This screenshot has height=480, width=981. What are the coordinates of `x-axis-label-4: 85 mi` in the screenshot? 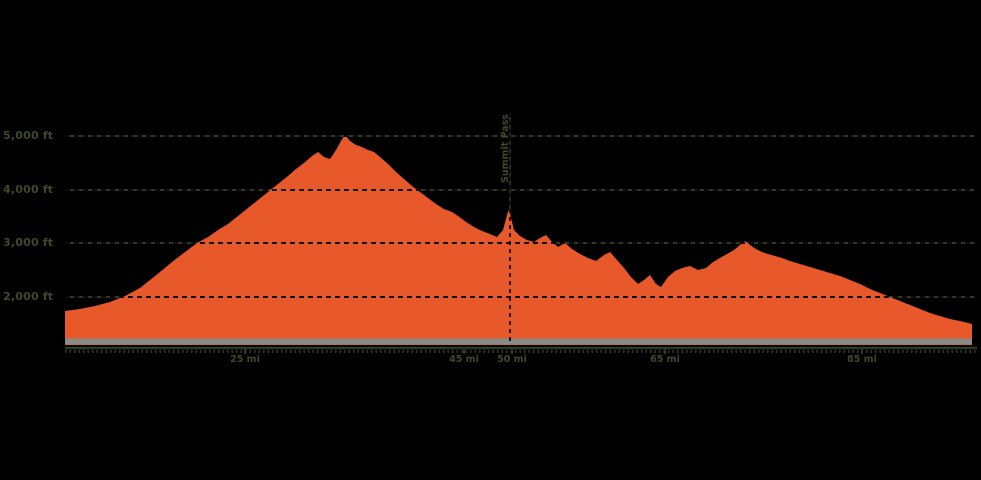 It's located at (862, 359).